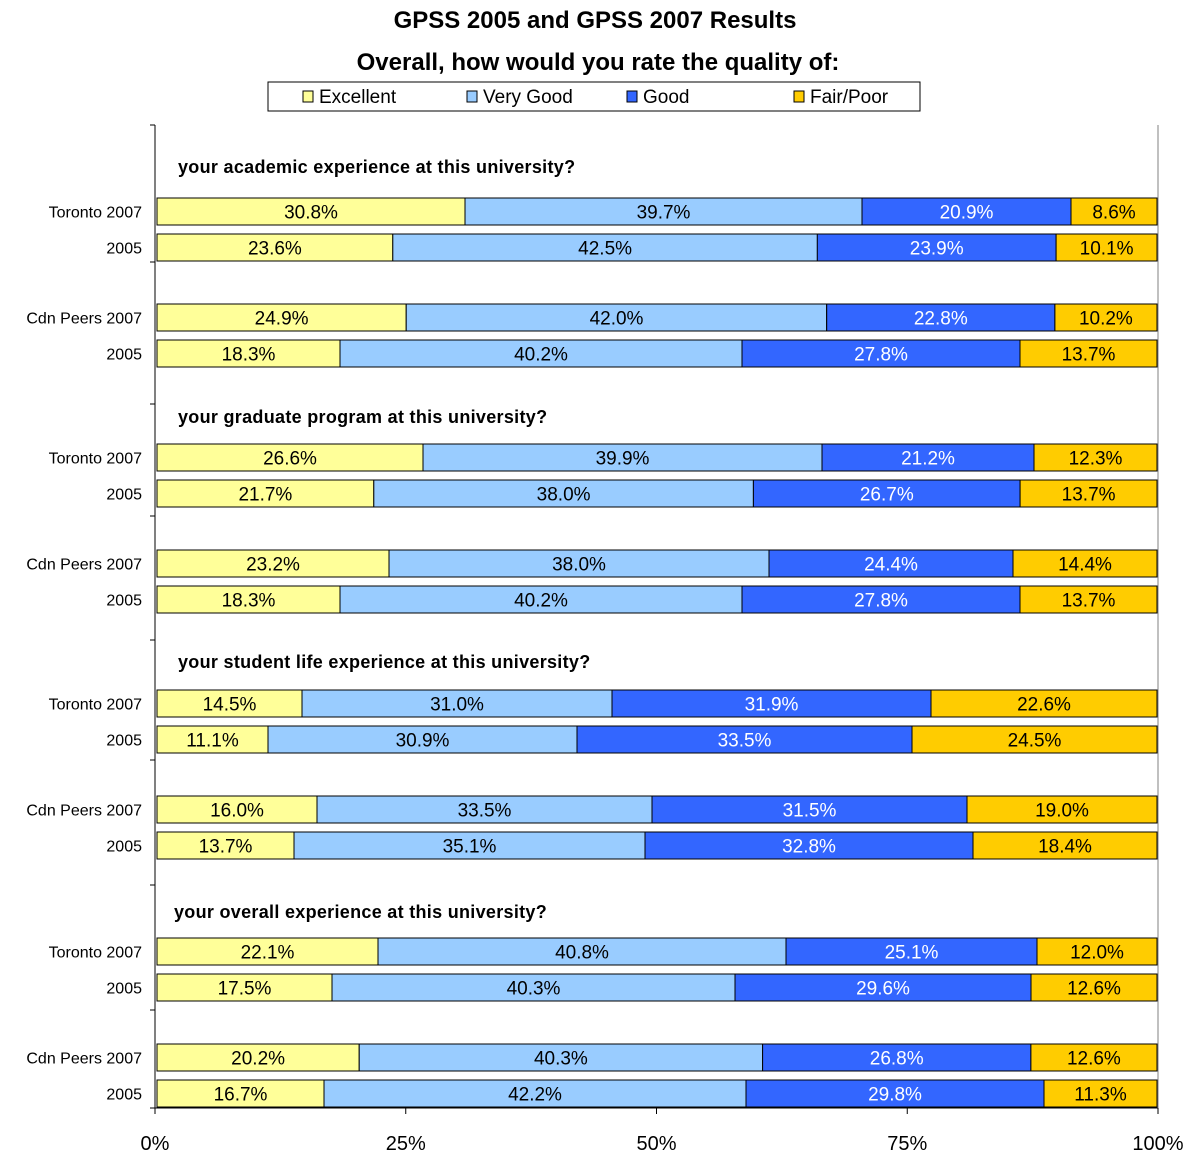 This screenshot has width=1200, height=1159. Describe the element at coordinates (423, 741) in the screenshot. I see `data-label-very-good: 30.9%` at that location.